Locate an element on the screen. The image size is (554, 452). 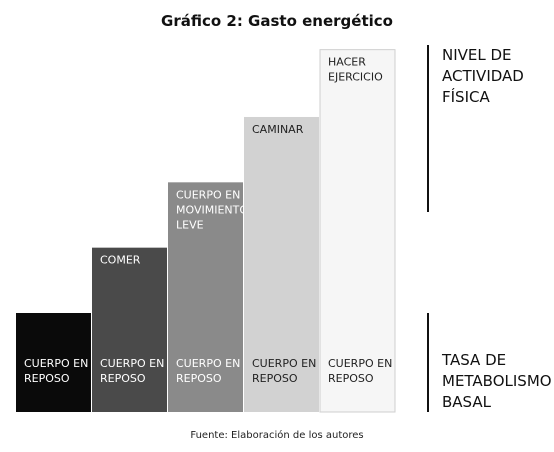
bar-2-resting-label: CUERPO EN REPOSO is located at coordinates (132, 371).